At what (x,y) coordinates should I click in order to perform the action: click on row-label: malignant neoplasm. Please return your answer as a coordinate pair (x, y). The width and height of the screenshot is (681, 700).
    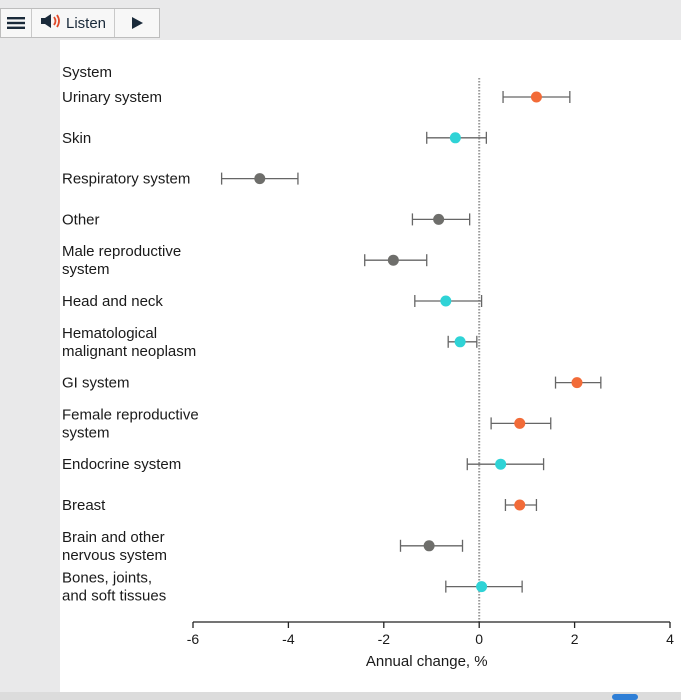
    Looking at the image, I should click on (129, 351).